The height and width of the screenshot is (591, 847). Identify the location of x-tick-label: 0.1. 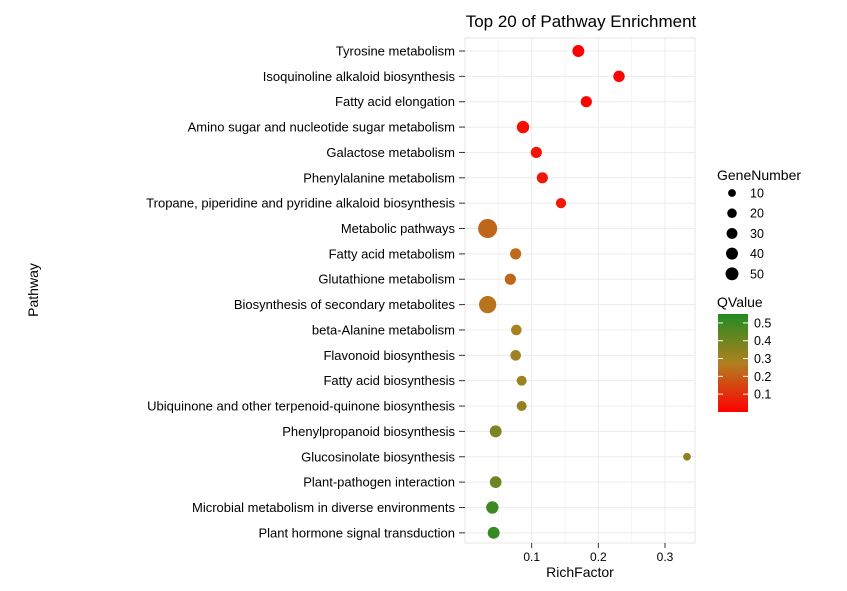
(531, 557).